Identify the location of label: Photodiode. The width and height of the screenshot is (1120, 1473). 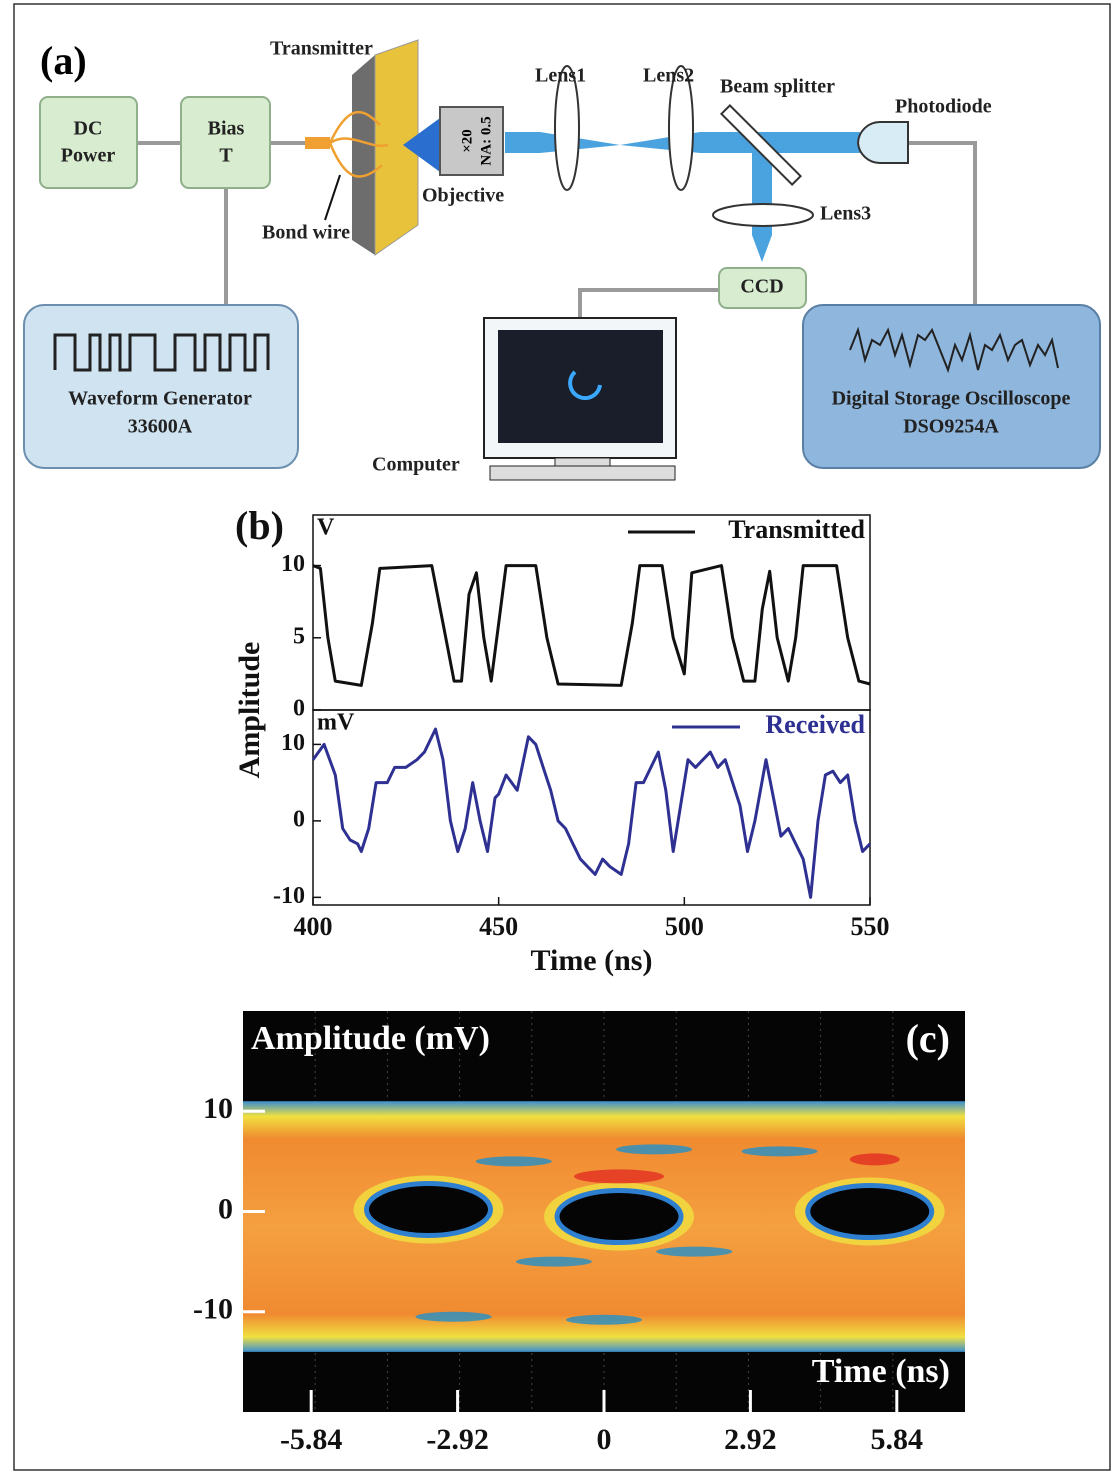
(943, 107).